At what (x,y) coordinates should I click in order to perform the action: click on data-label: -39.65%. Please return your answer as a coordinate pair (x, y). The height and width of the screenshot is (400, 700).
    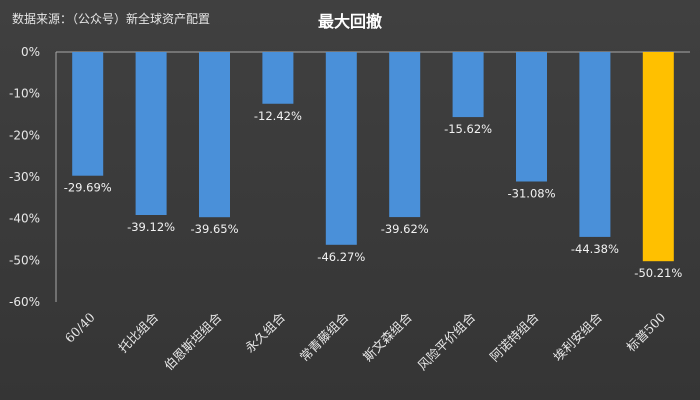
    Looking at the image, I should click on (215, 229).